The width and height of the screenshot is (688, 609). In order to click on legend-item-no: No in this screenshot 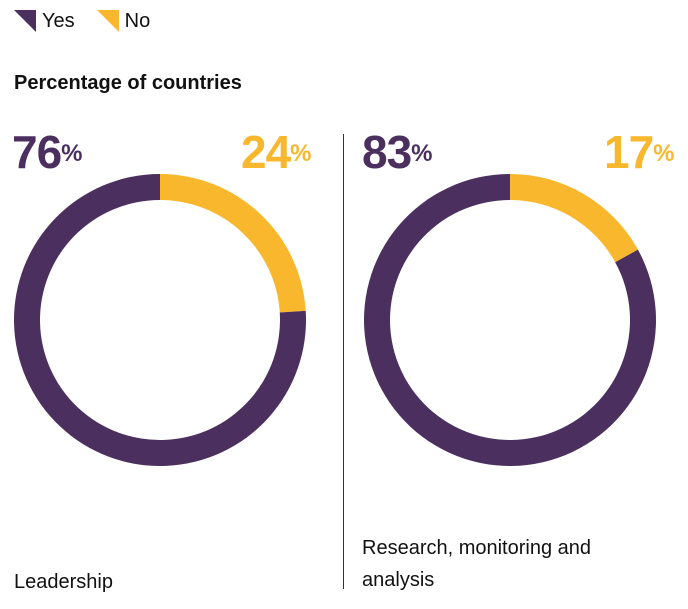, I will do `click(123, 21)`.